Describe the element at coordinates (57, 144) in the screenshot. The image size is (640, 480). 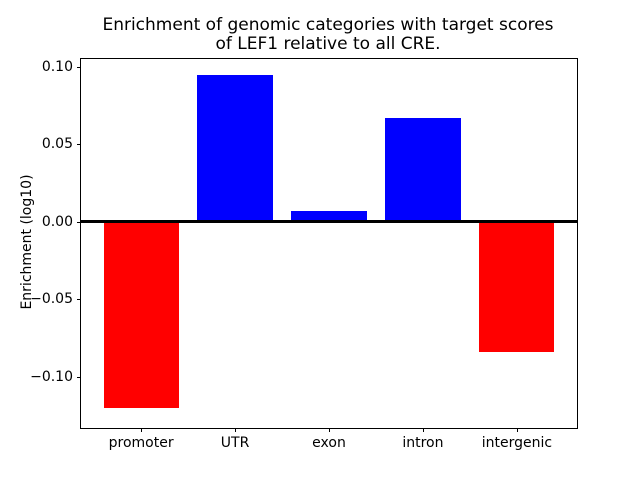
I see `y-tick-label: 0.05` at that location.